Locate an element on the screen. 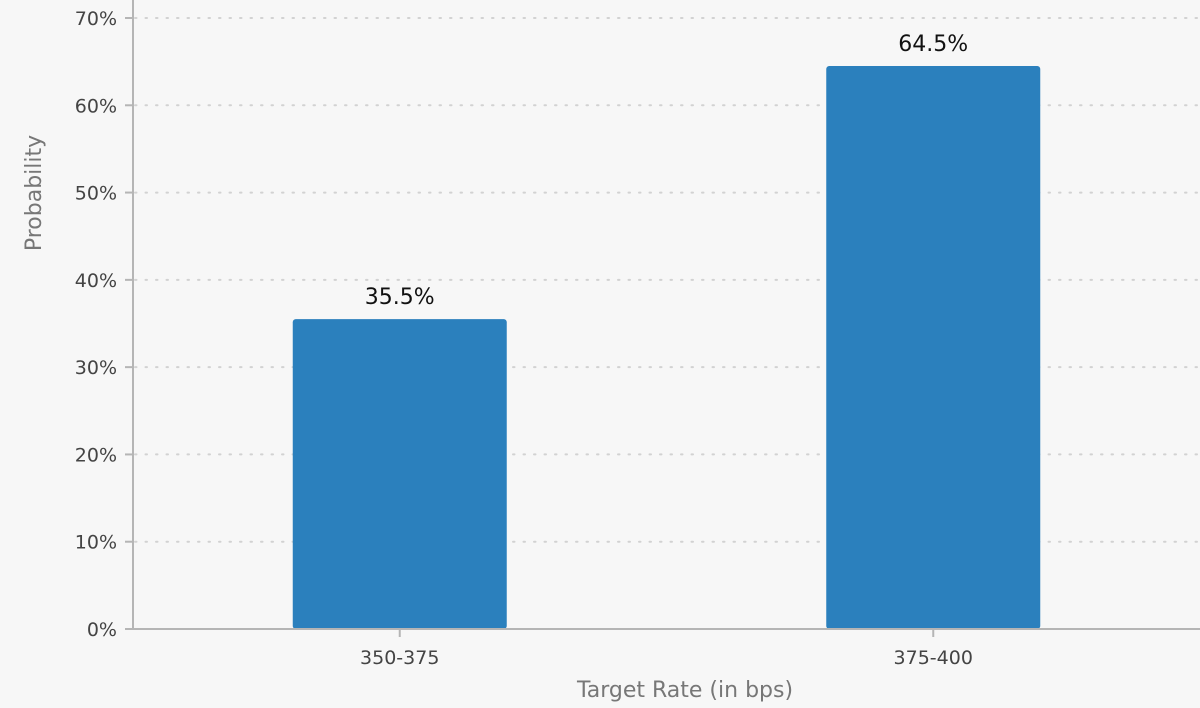 The image size is (1200, 708). y-tick-label: 70% is located at coordinates (96, 19).